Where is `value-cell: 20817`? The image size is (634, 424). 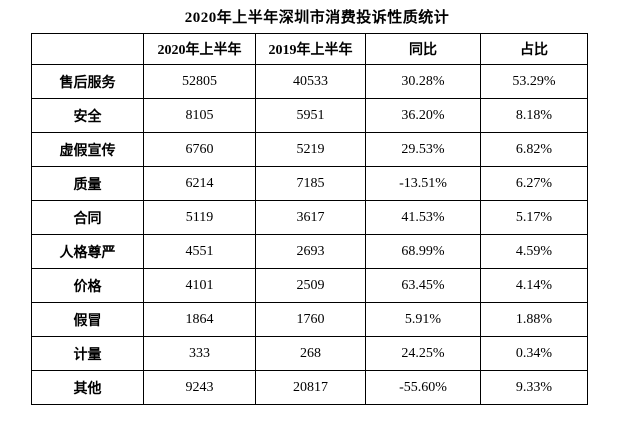
value-cell: 20817 is located at coordinates (310, 387).